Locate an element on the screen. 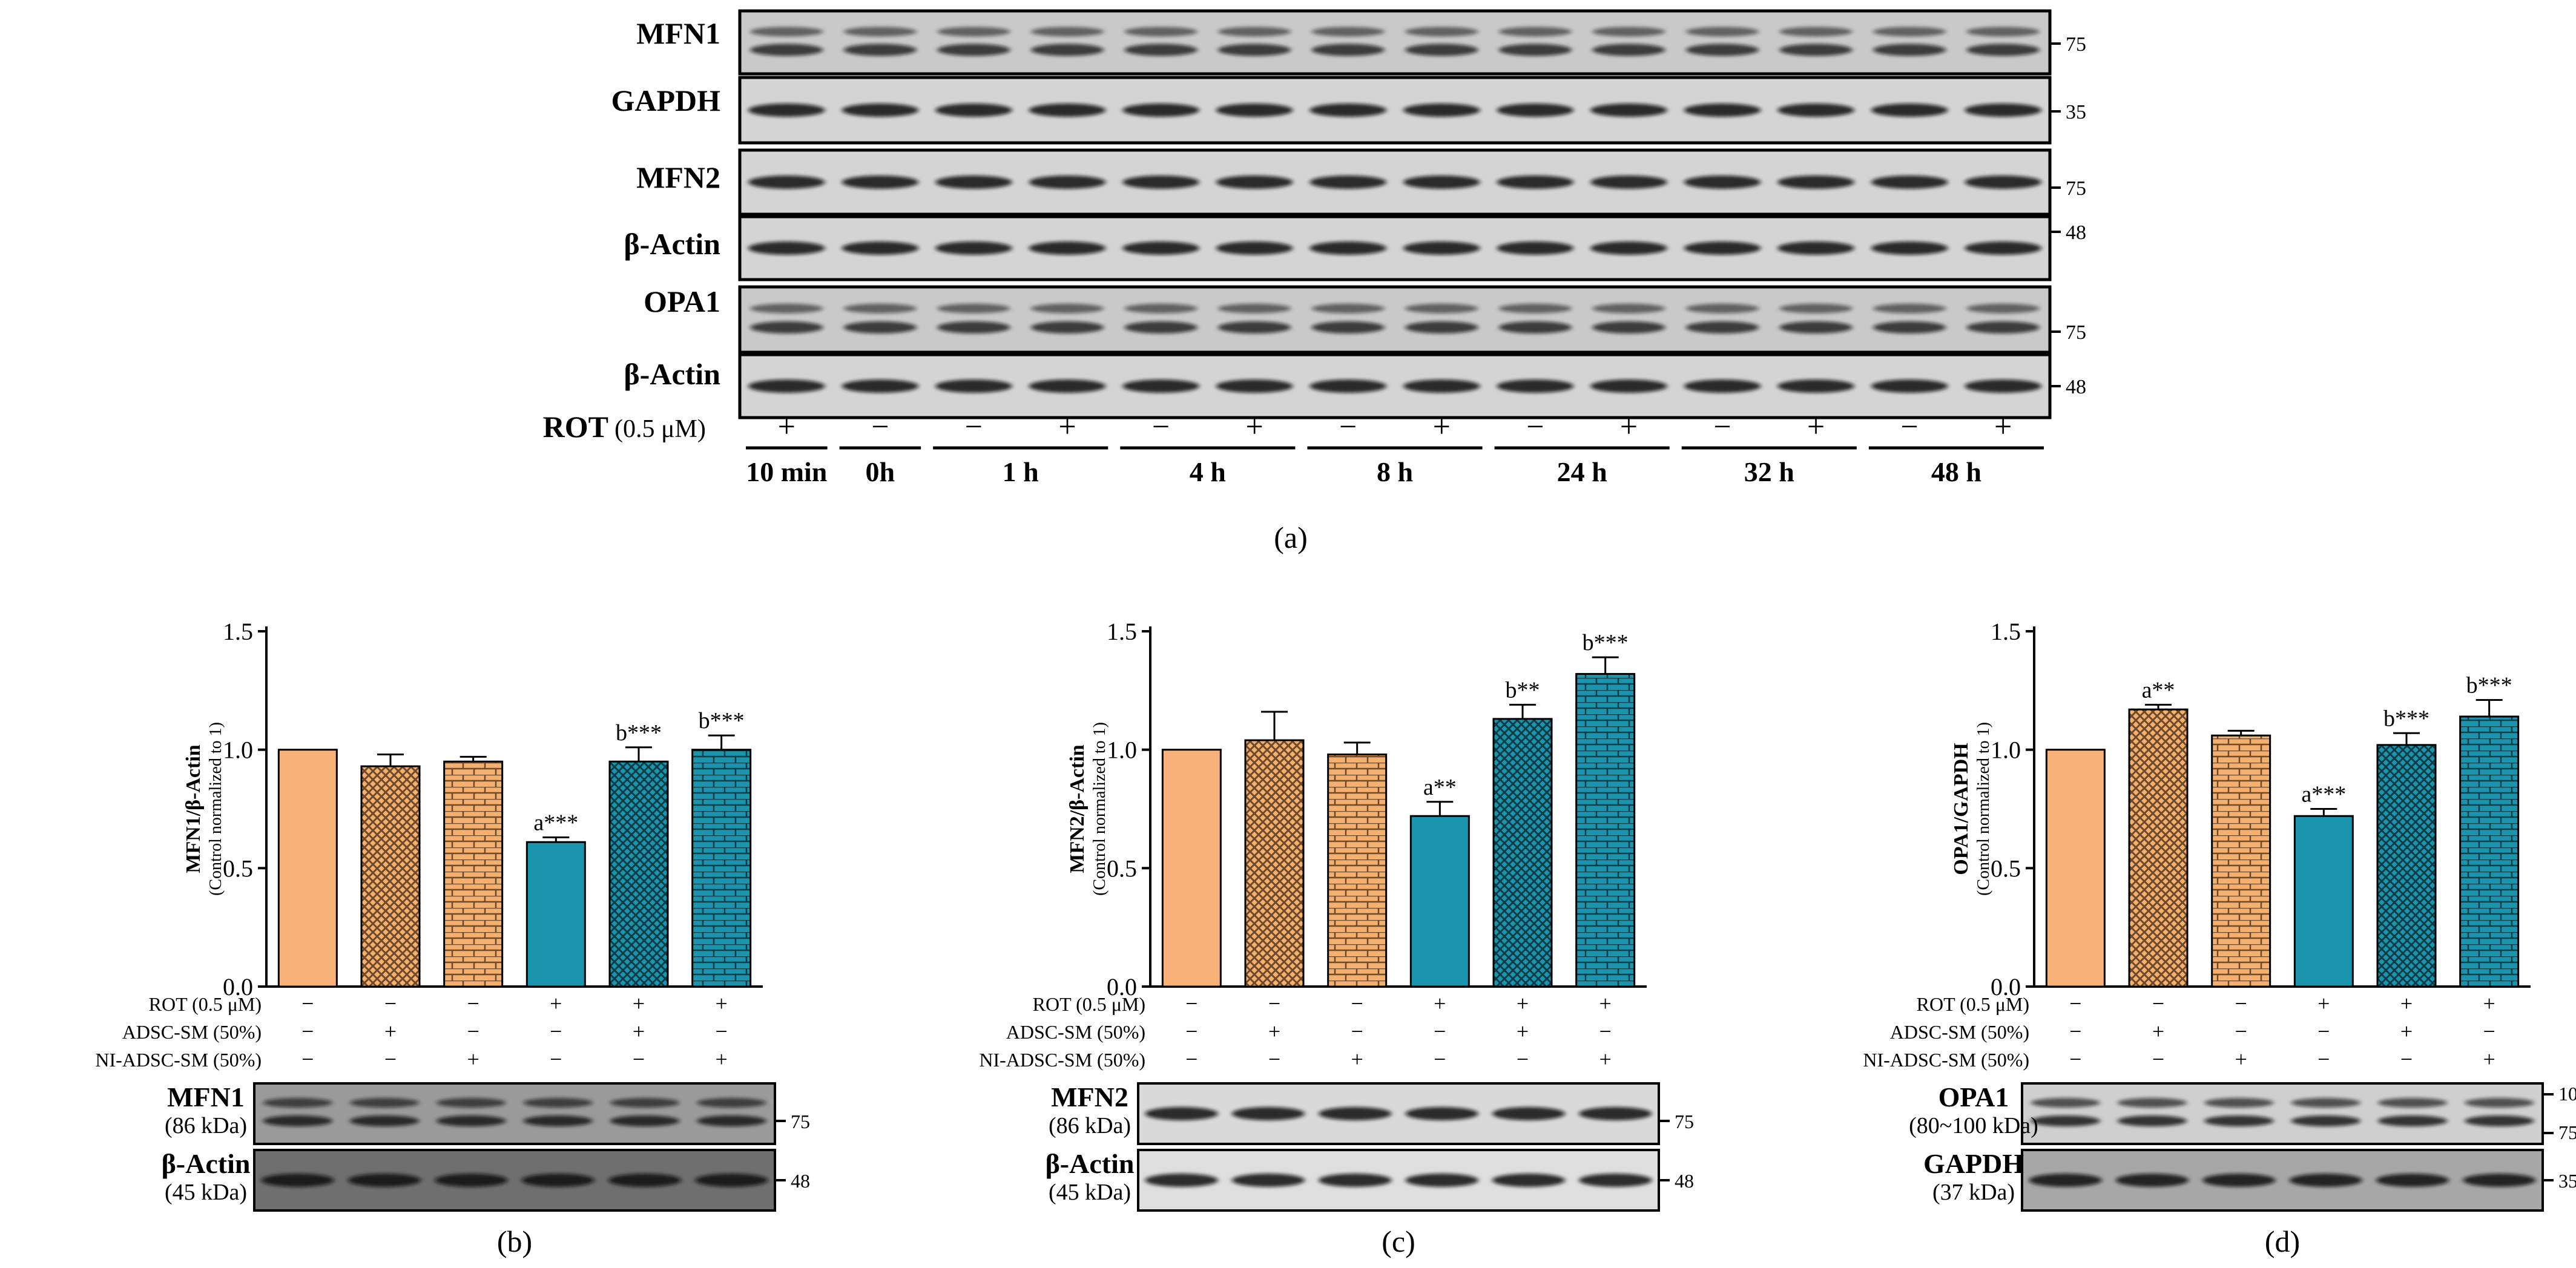 The width and height of the screenshot is (2576, 1268). blot-label: β-Actin is located at coordinates (672, 244).